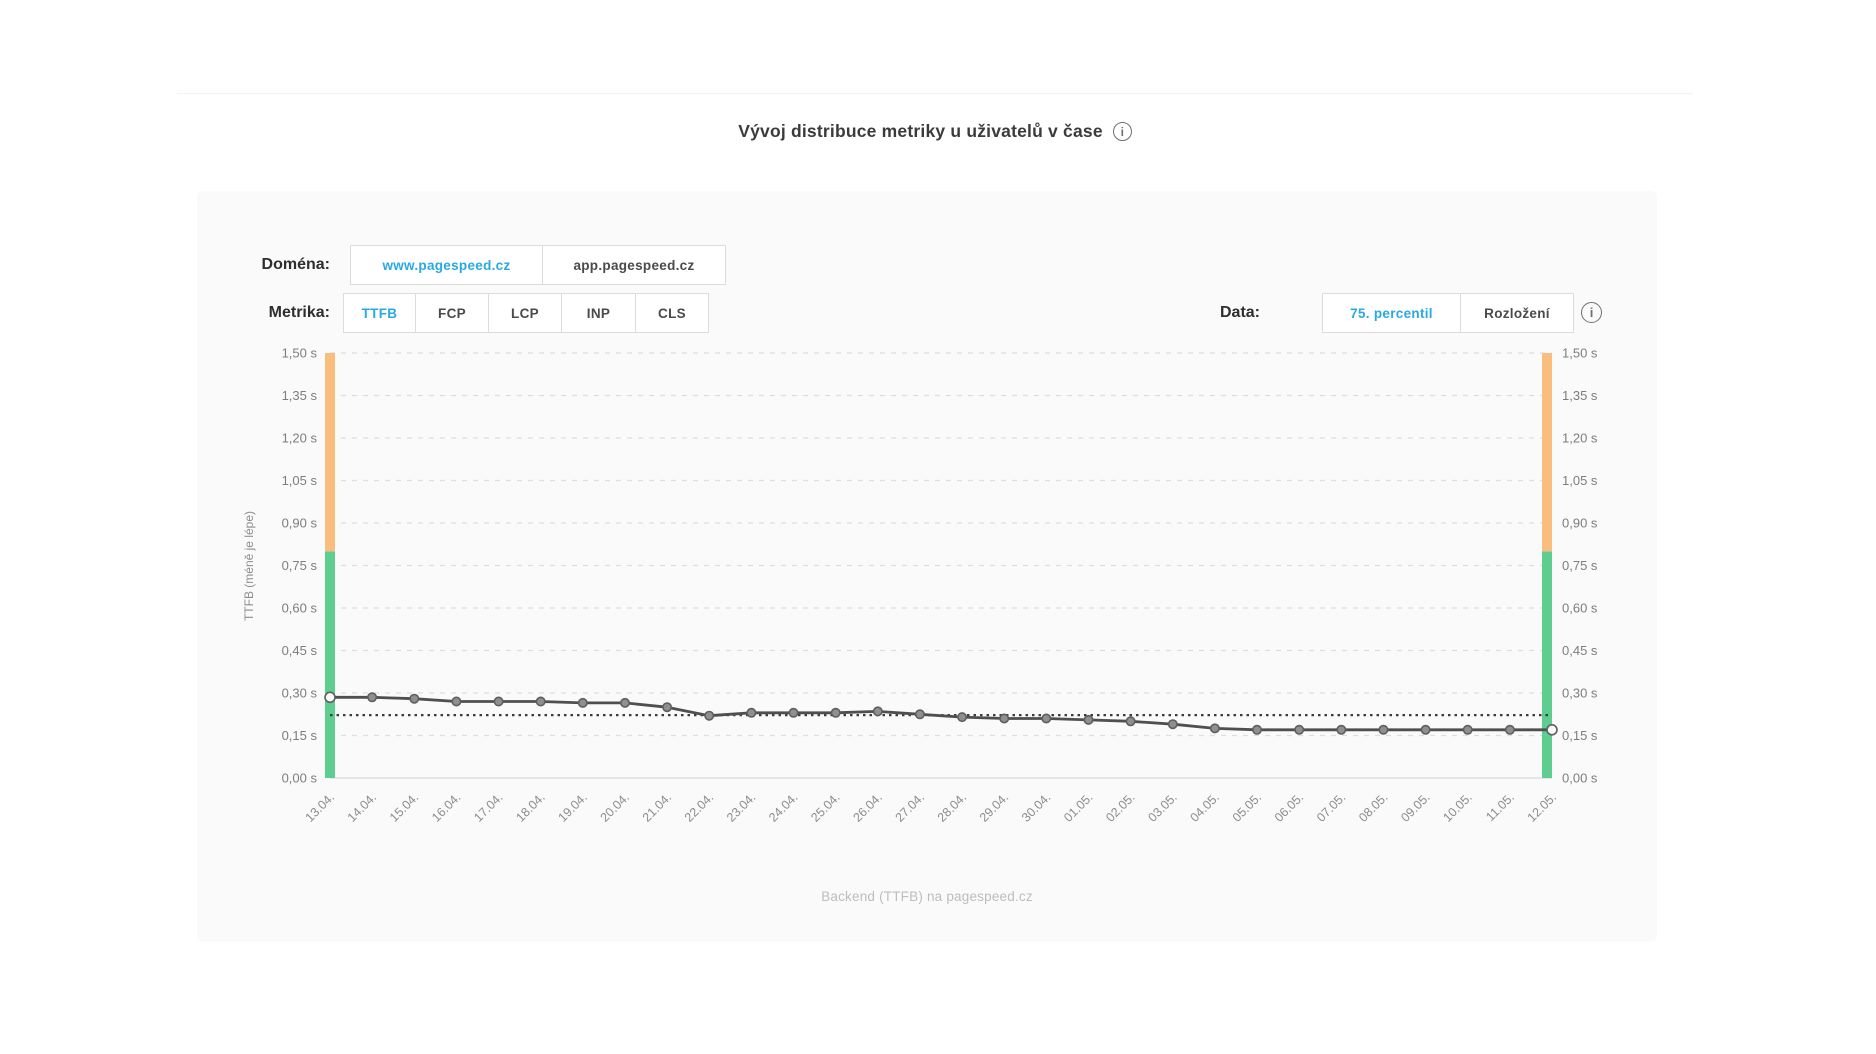 Image resolution: width=1876 pixels, height=1054 pixels. What do you see at coordinates (446, 265) in the screenshot?
I see `domain-button-www: www.pagespeed.cz` at bounding box center [446, 265].